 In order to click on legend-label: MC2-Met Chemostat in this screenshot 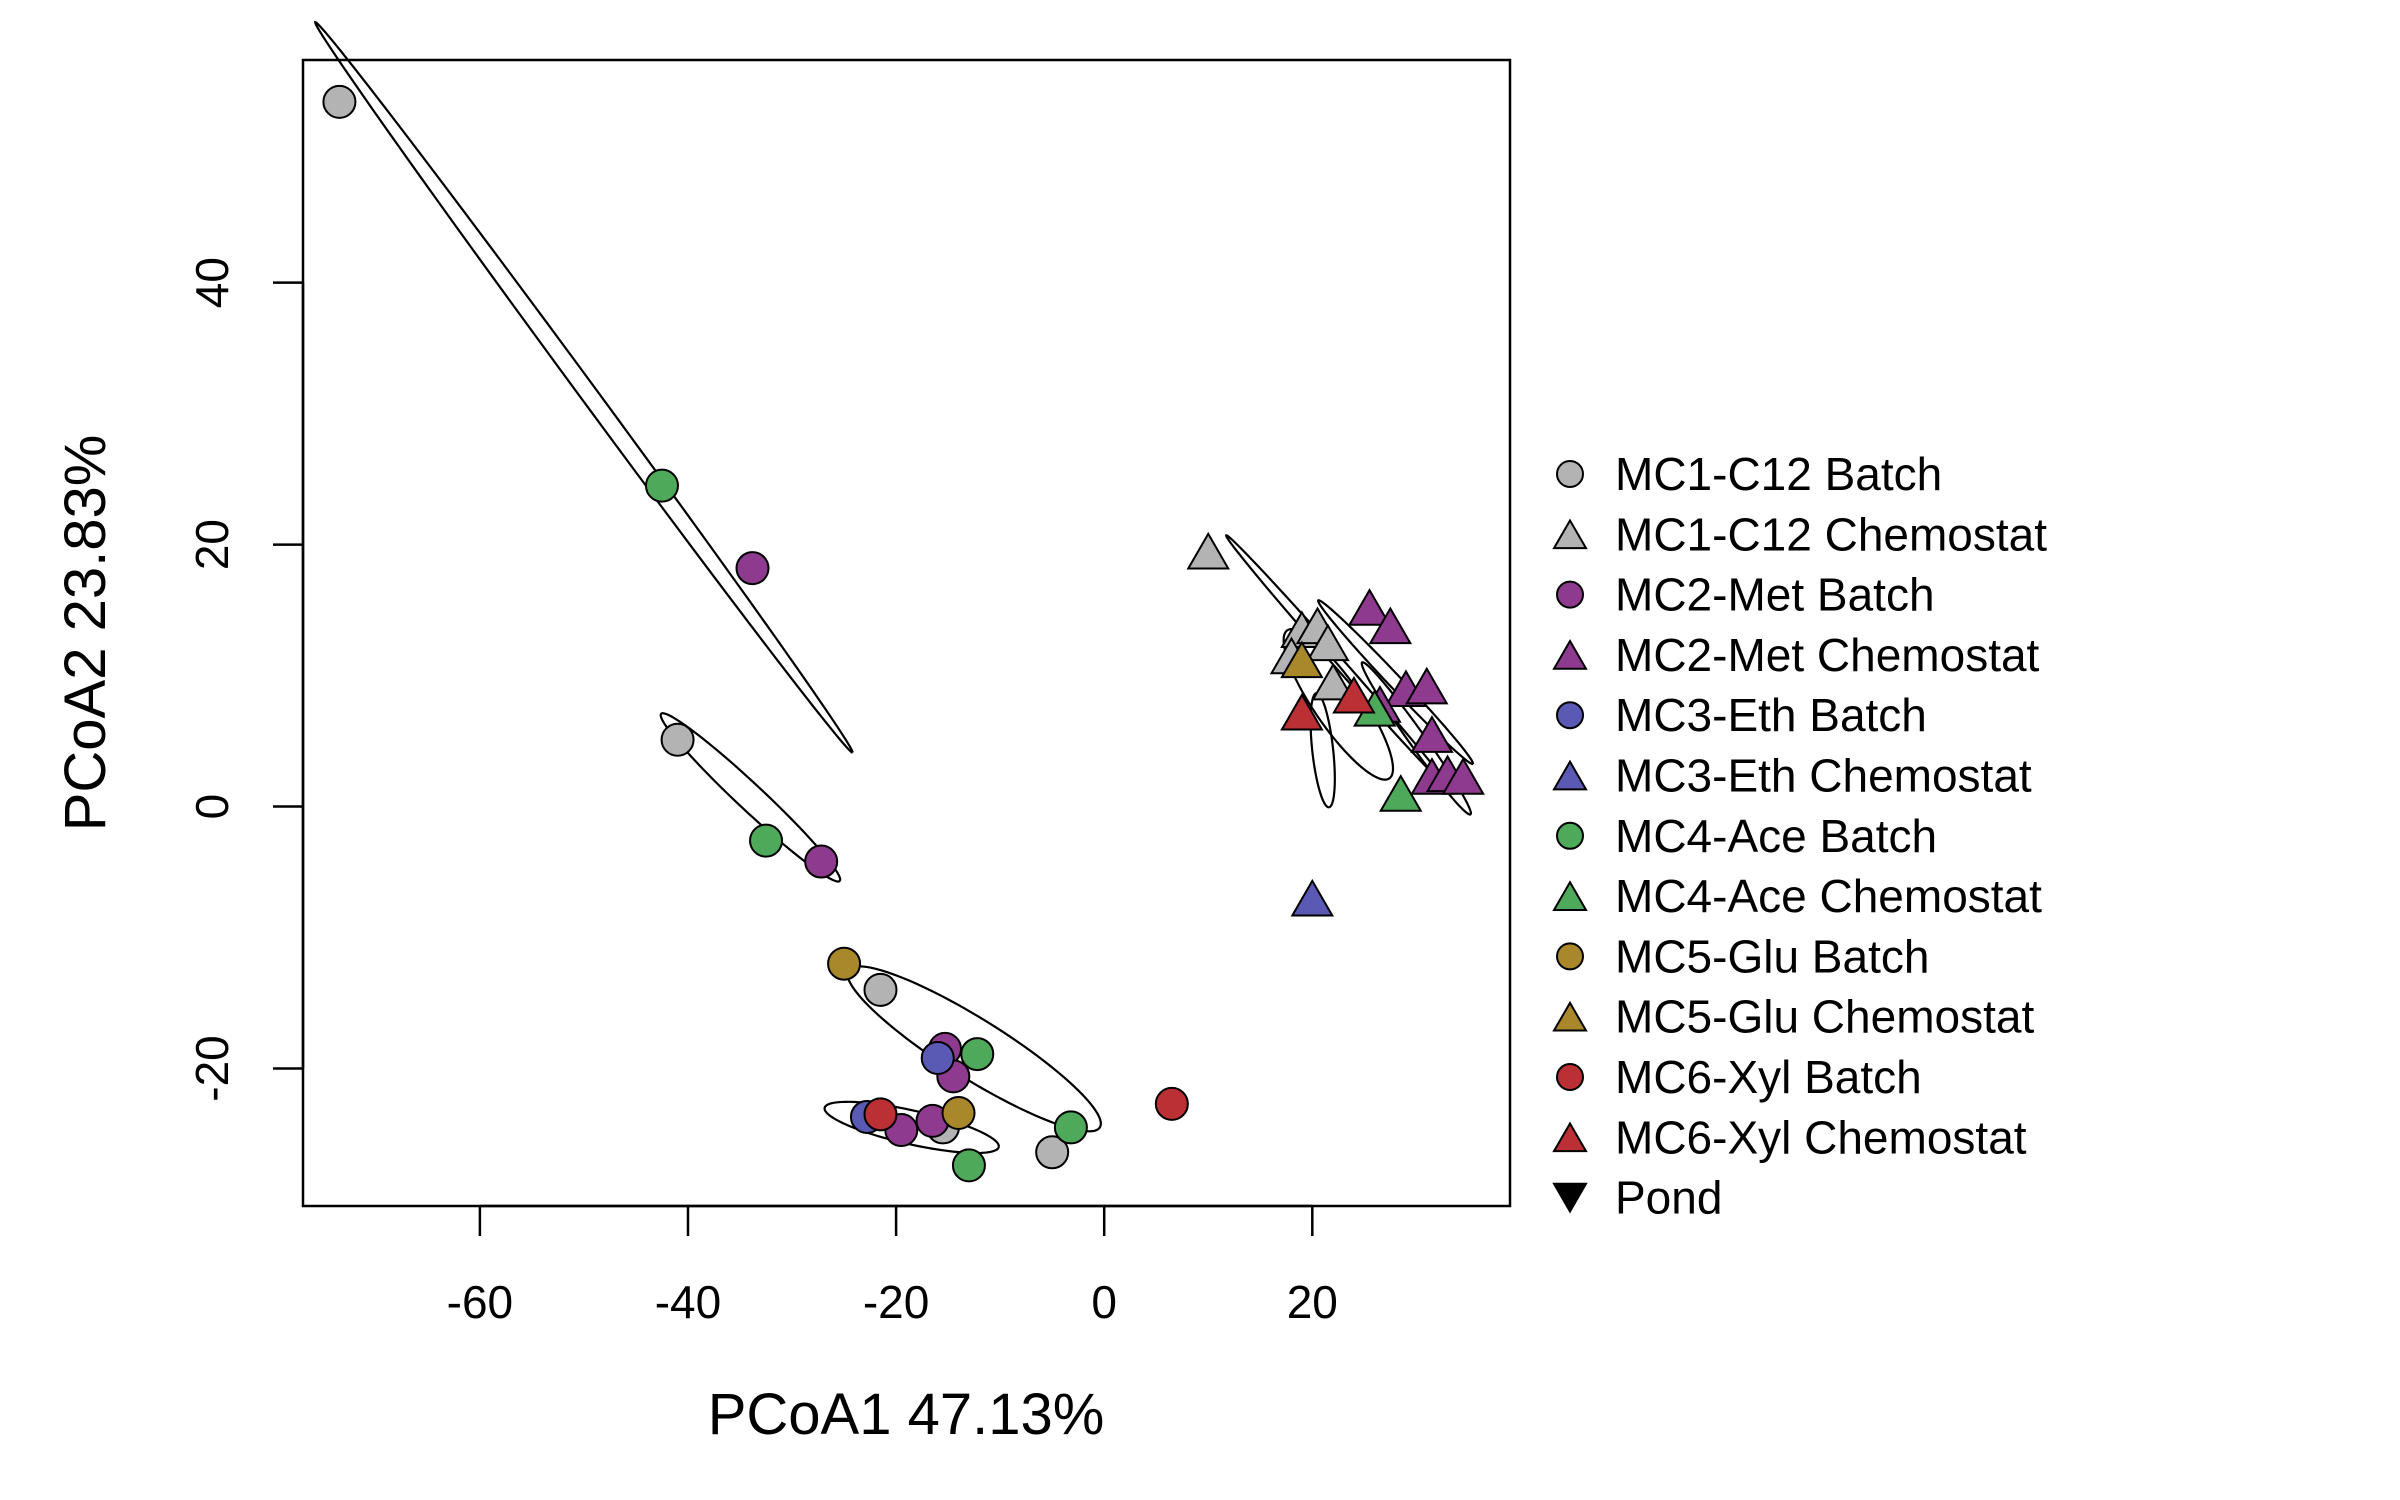, I will do `click(1827, 655)`.